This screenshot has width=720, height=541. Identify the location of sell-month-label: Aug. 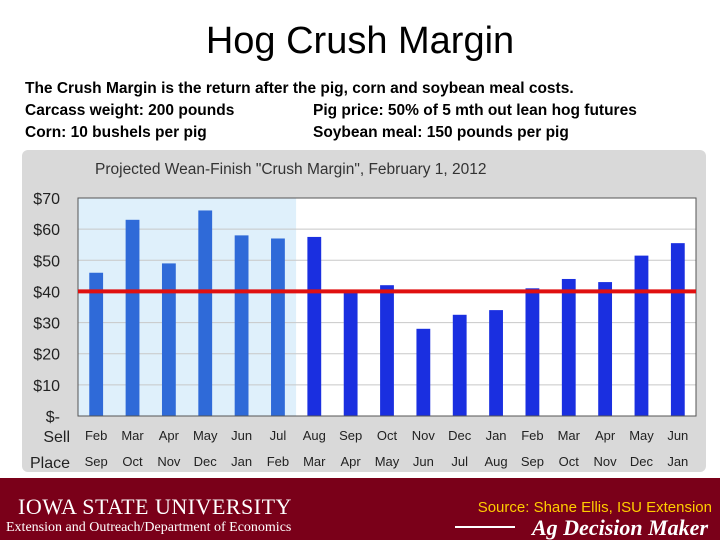
(314, 435).